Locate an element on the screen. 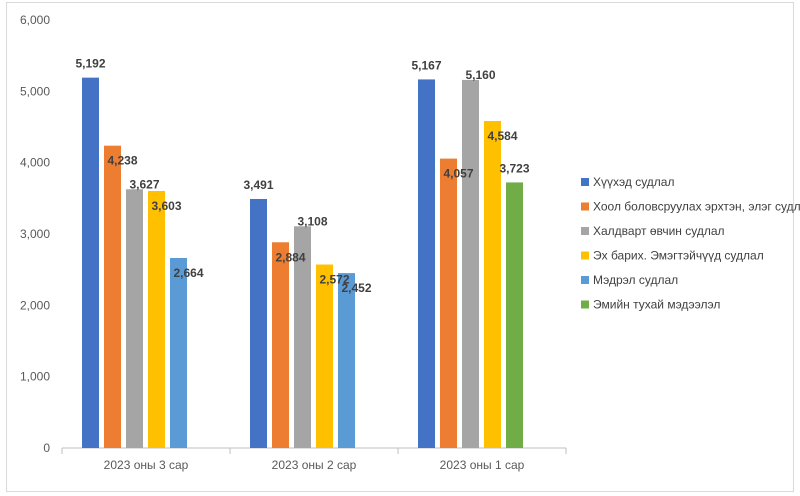  y-tick-label: 2,000 is located at coordinates (35, 305).